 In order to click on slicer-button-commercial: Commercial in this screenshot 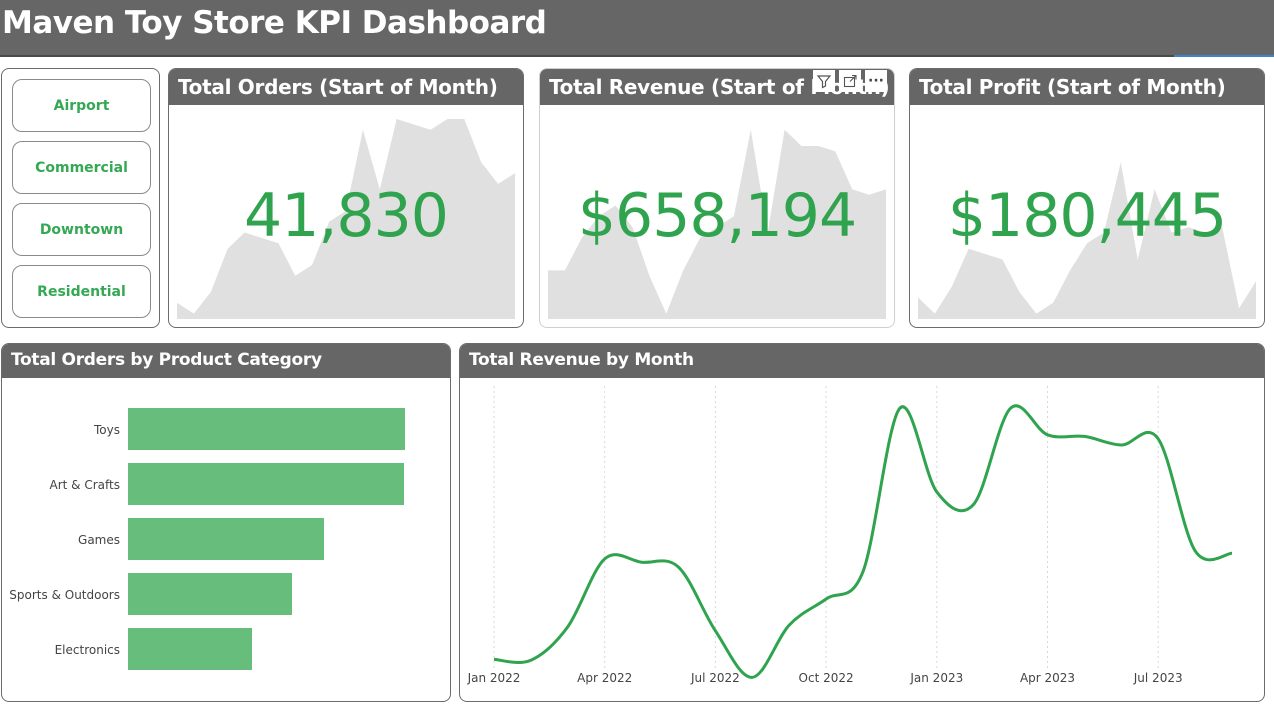, I will do `click(81, 167)`.